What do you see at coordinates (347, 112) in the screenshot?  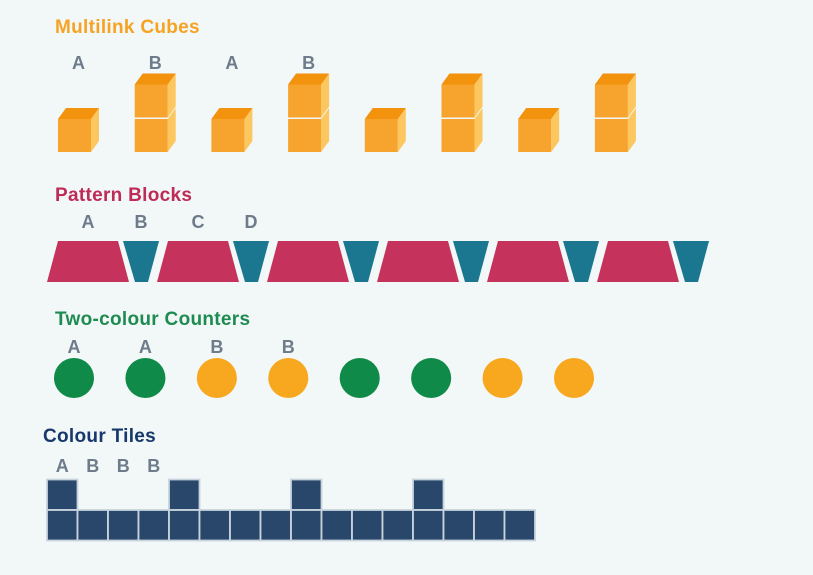 I see `multilink-cubes-graphic` at bounding box center [347, 112].